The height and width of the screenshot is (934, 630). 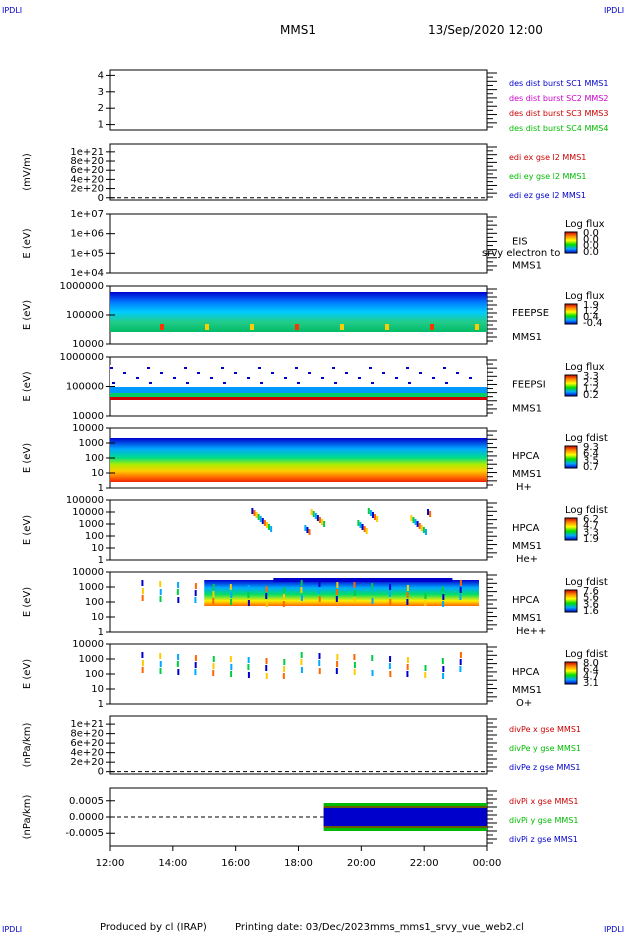 I want to click on panel-frame-hpca_o, so click(x=298, y=674).